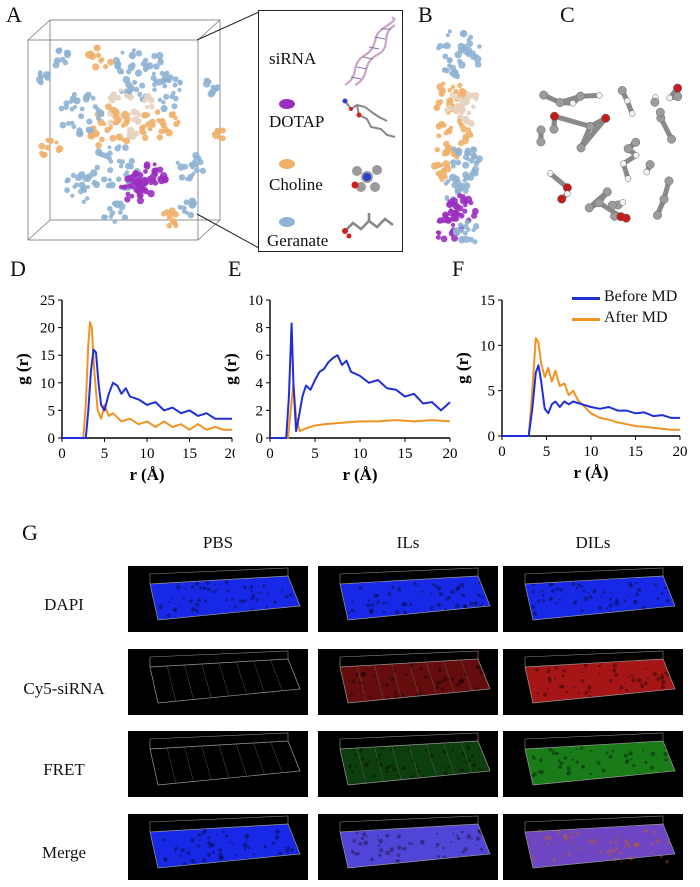 The height and width of the screenshot is (887, 700). I want to click on x-tick-label: 5, so click(315, 454).